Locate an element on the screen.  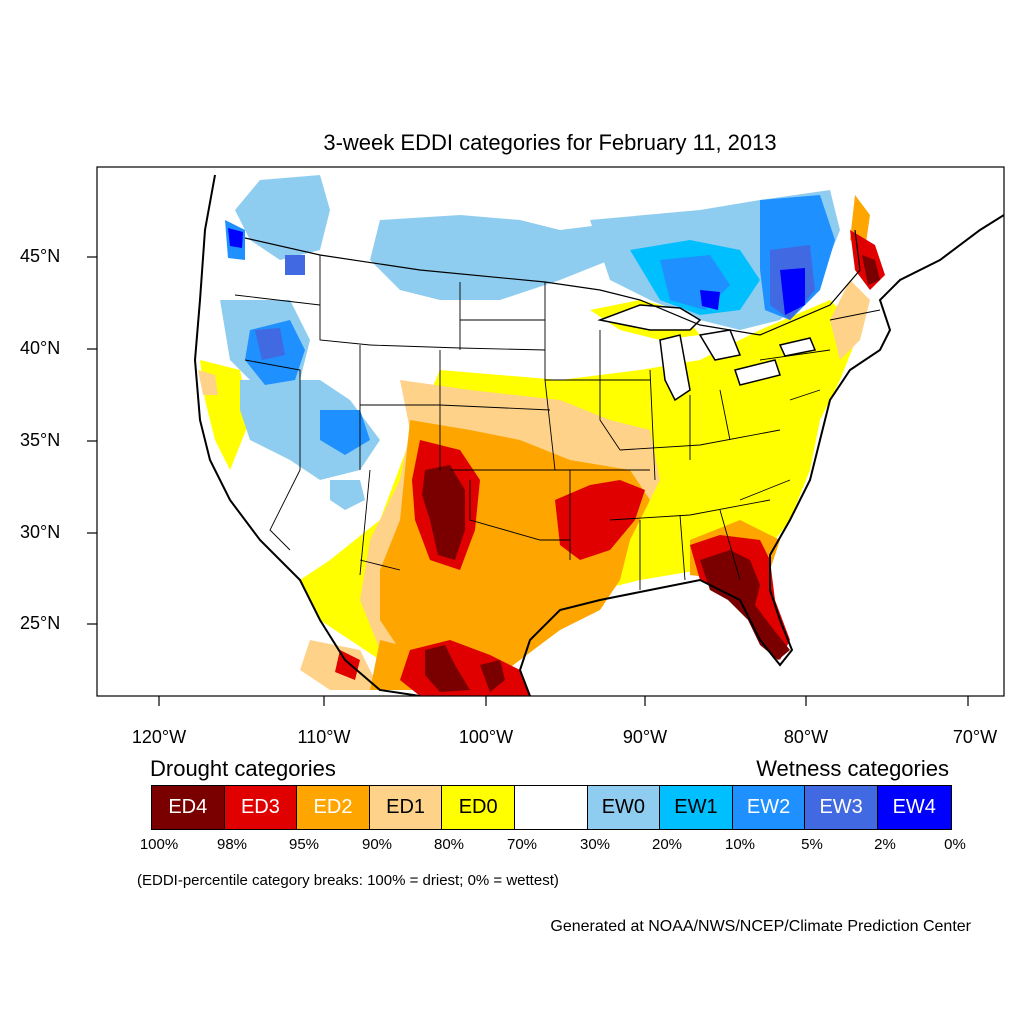
legend-swatch-ew0: EW0 is located at coordinates (624, 807).